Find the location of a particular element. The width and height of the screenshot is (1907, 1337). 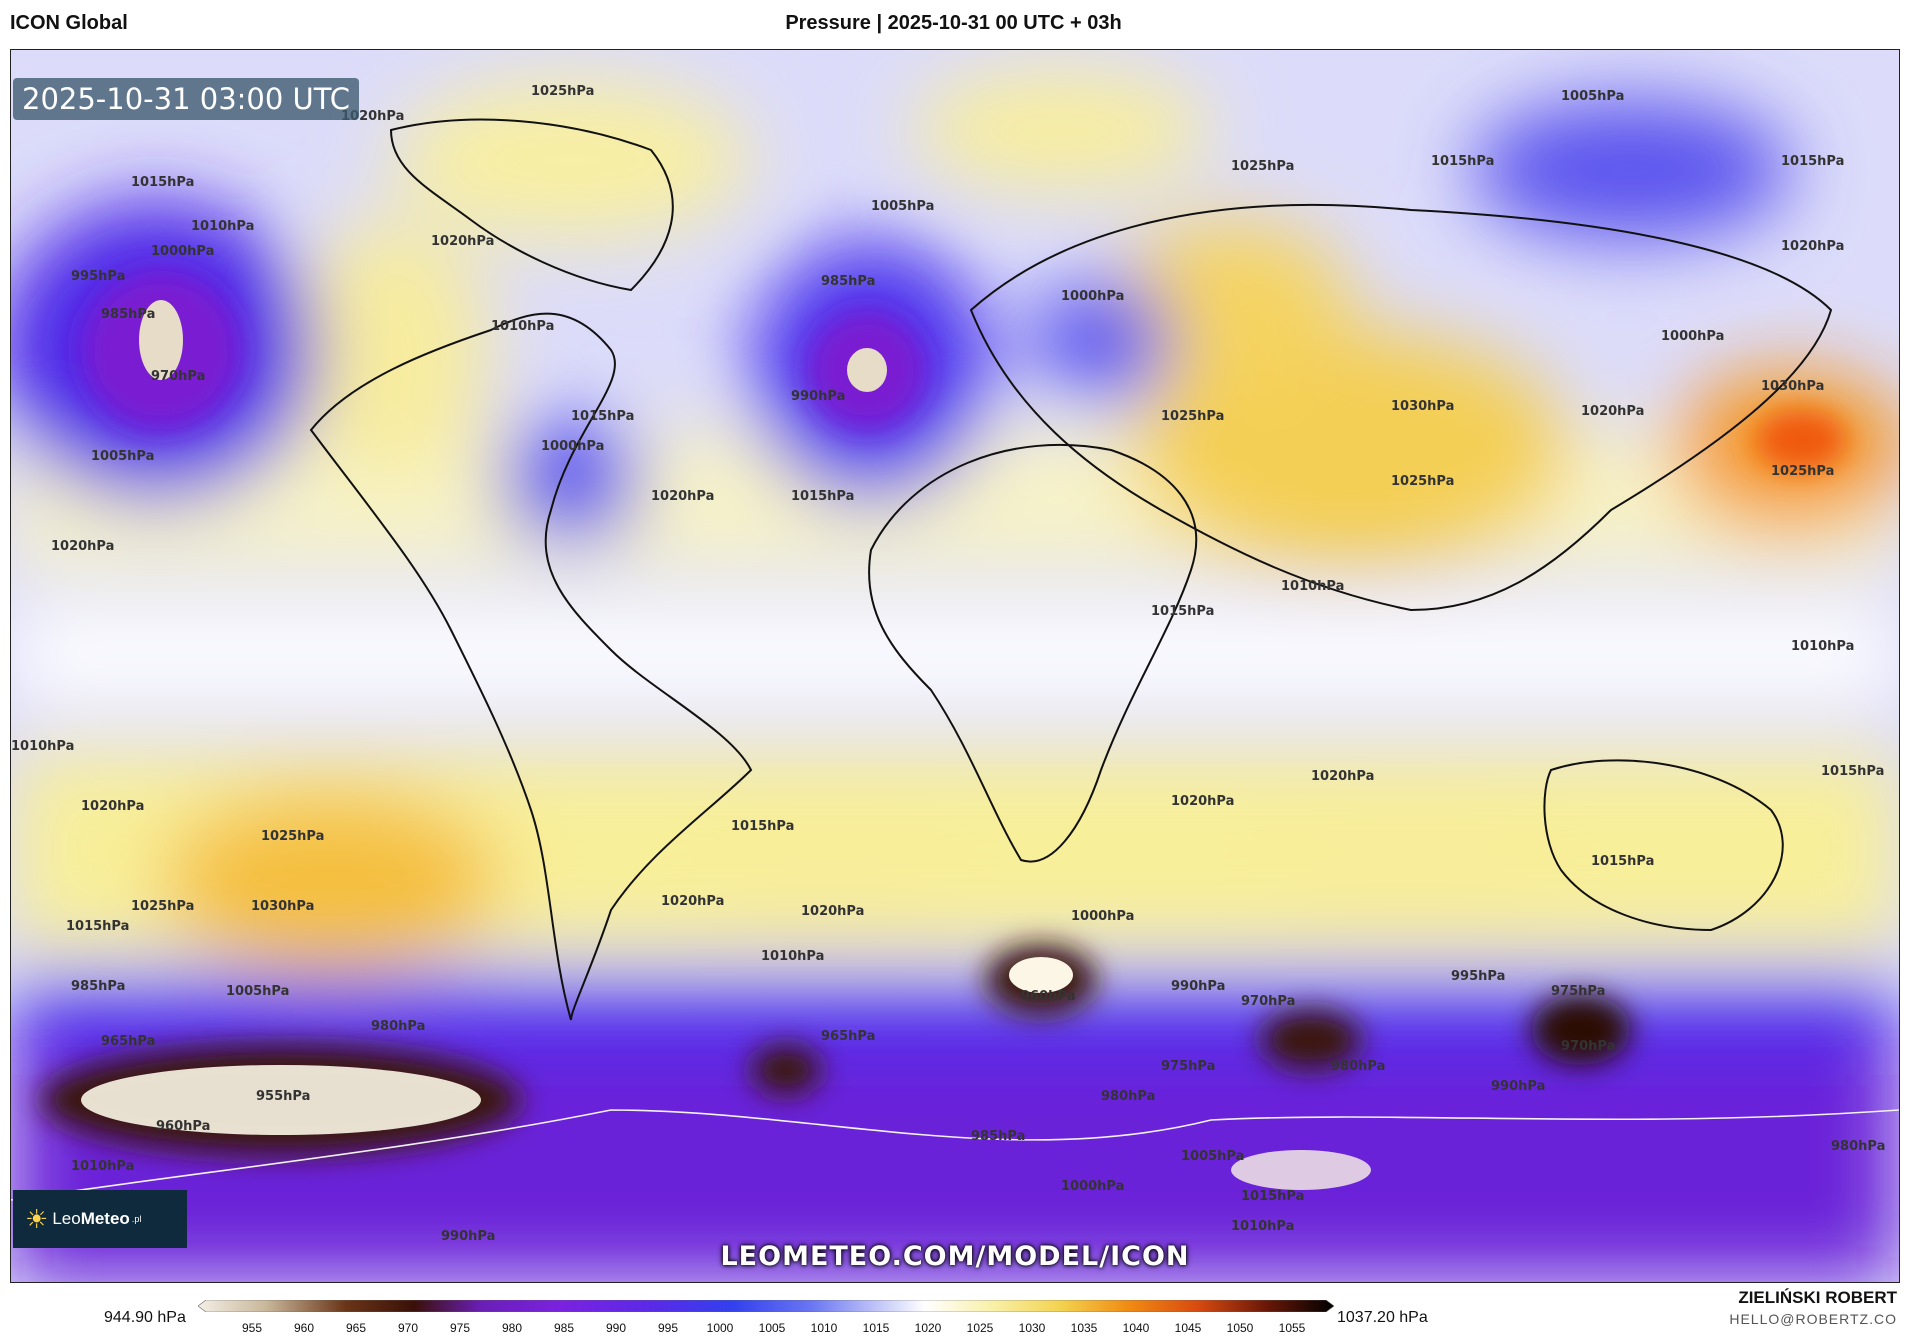

colorbar is located at coordinates (766, 1306).